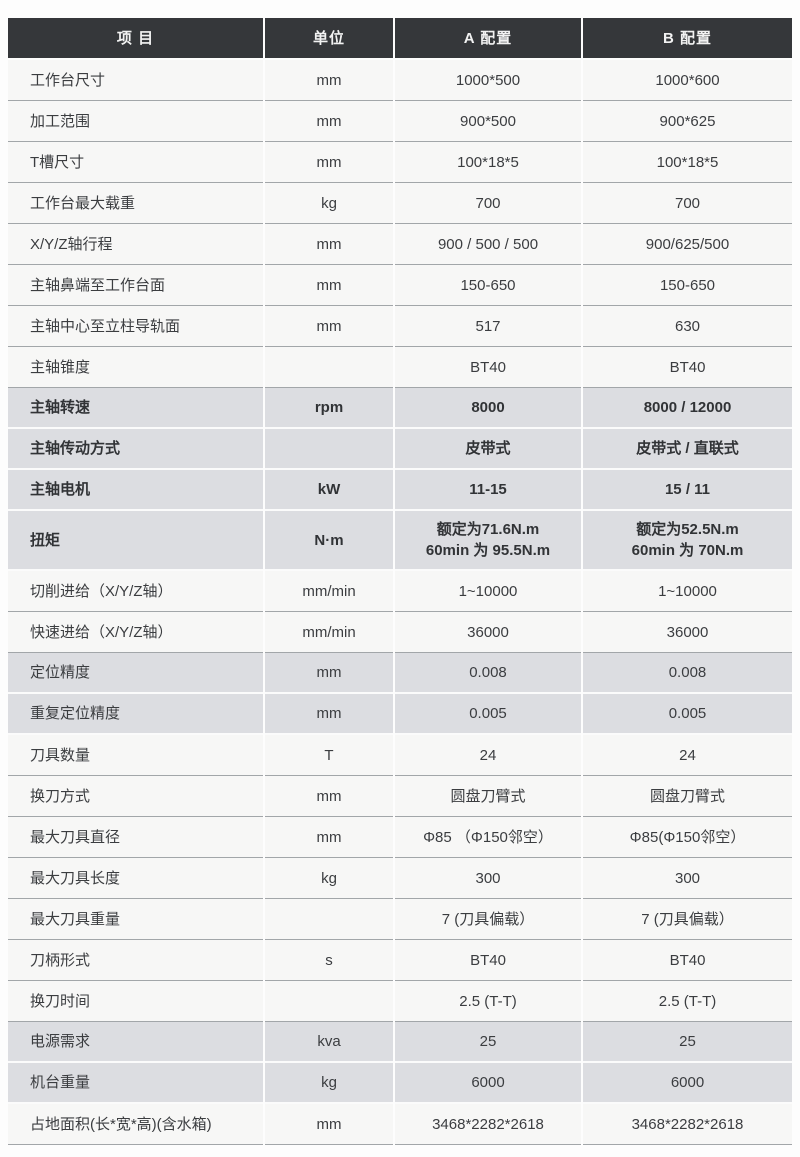  What do you see at coordinates (329, 490) in the screenshot?
I see `unit-cell: kW` at bounding box center [329, 490].